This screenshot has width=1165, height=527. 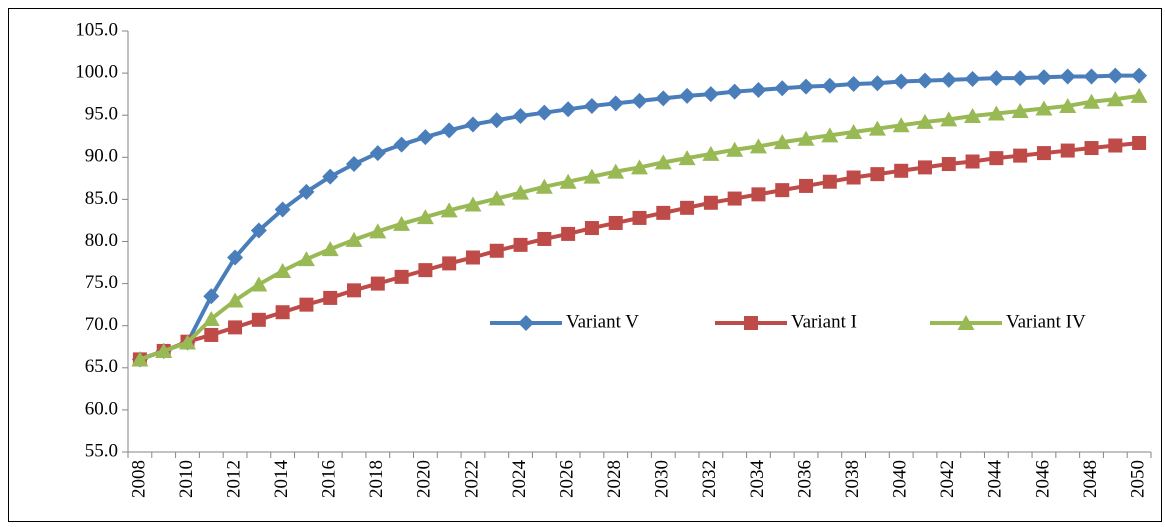 I want to click on y-tick-label: 55.0, so click(x=101, y=450).